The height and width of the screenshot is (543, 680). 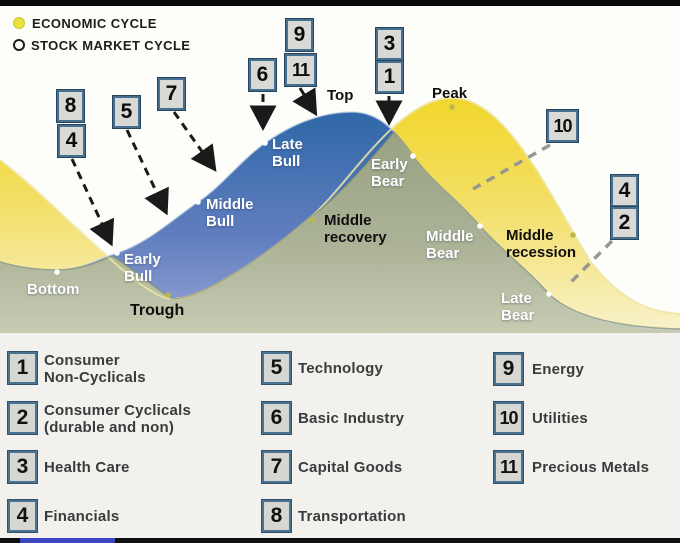 What do you see at coordinates (389, 77) in the screenshot?
I see `chart-sector-box-1: 1` at bounding box center [389, 77].